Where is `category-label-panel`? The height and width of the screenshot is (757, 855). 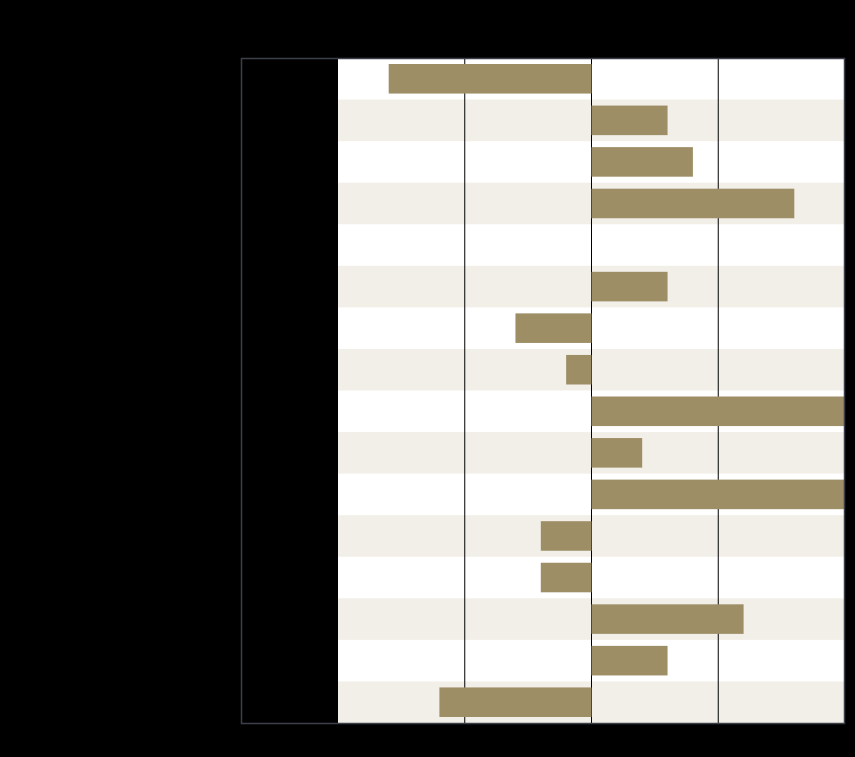 category-label-panel is located at coordinates (290, 390).